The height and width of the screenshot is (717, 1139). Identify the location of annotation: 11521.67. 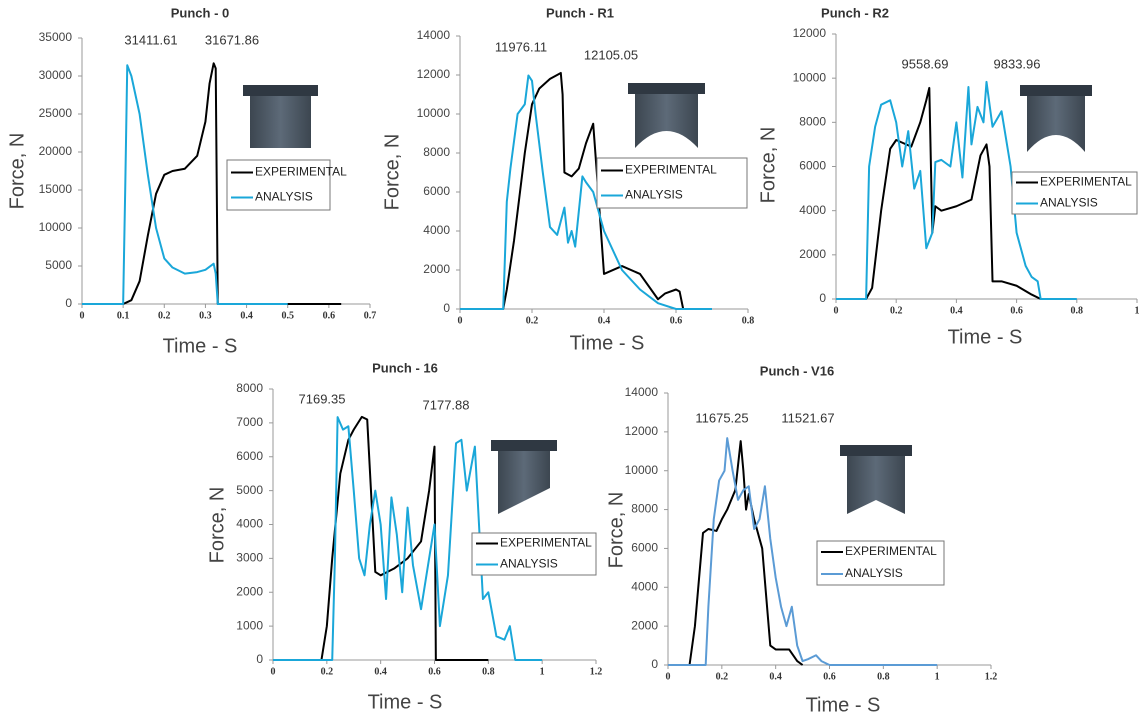
(807, 417).